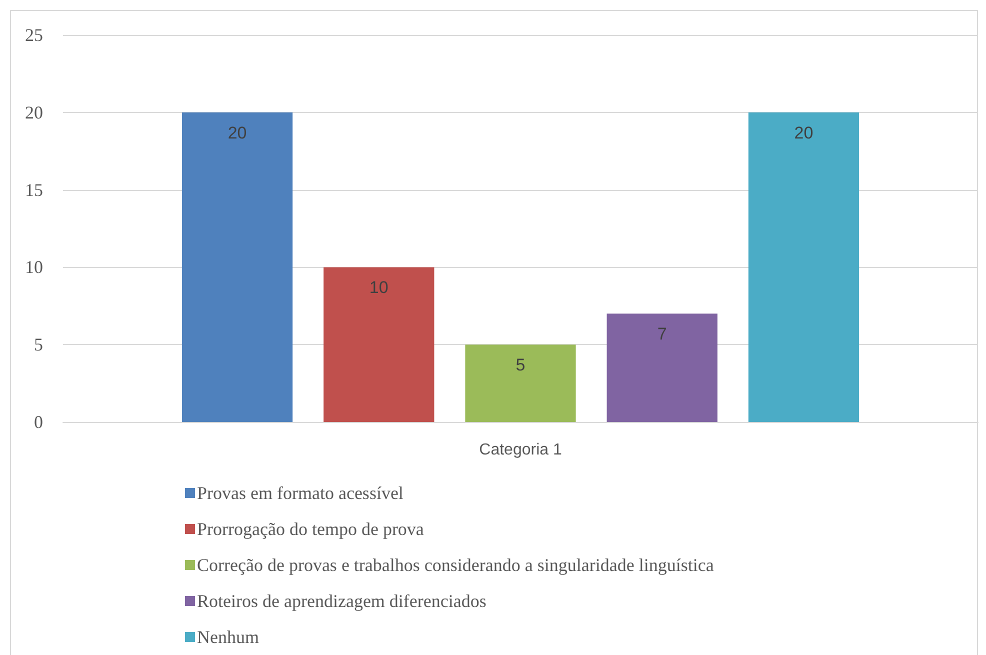 The width and height of the screenshot is (986, 655). What do you see at coordinates (520, 450) in the screenshot?
I see `x-tick-label: Categoria 1` at bounding box center [520, 450].